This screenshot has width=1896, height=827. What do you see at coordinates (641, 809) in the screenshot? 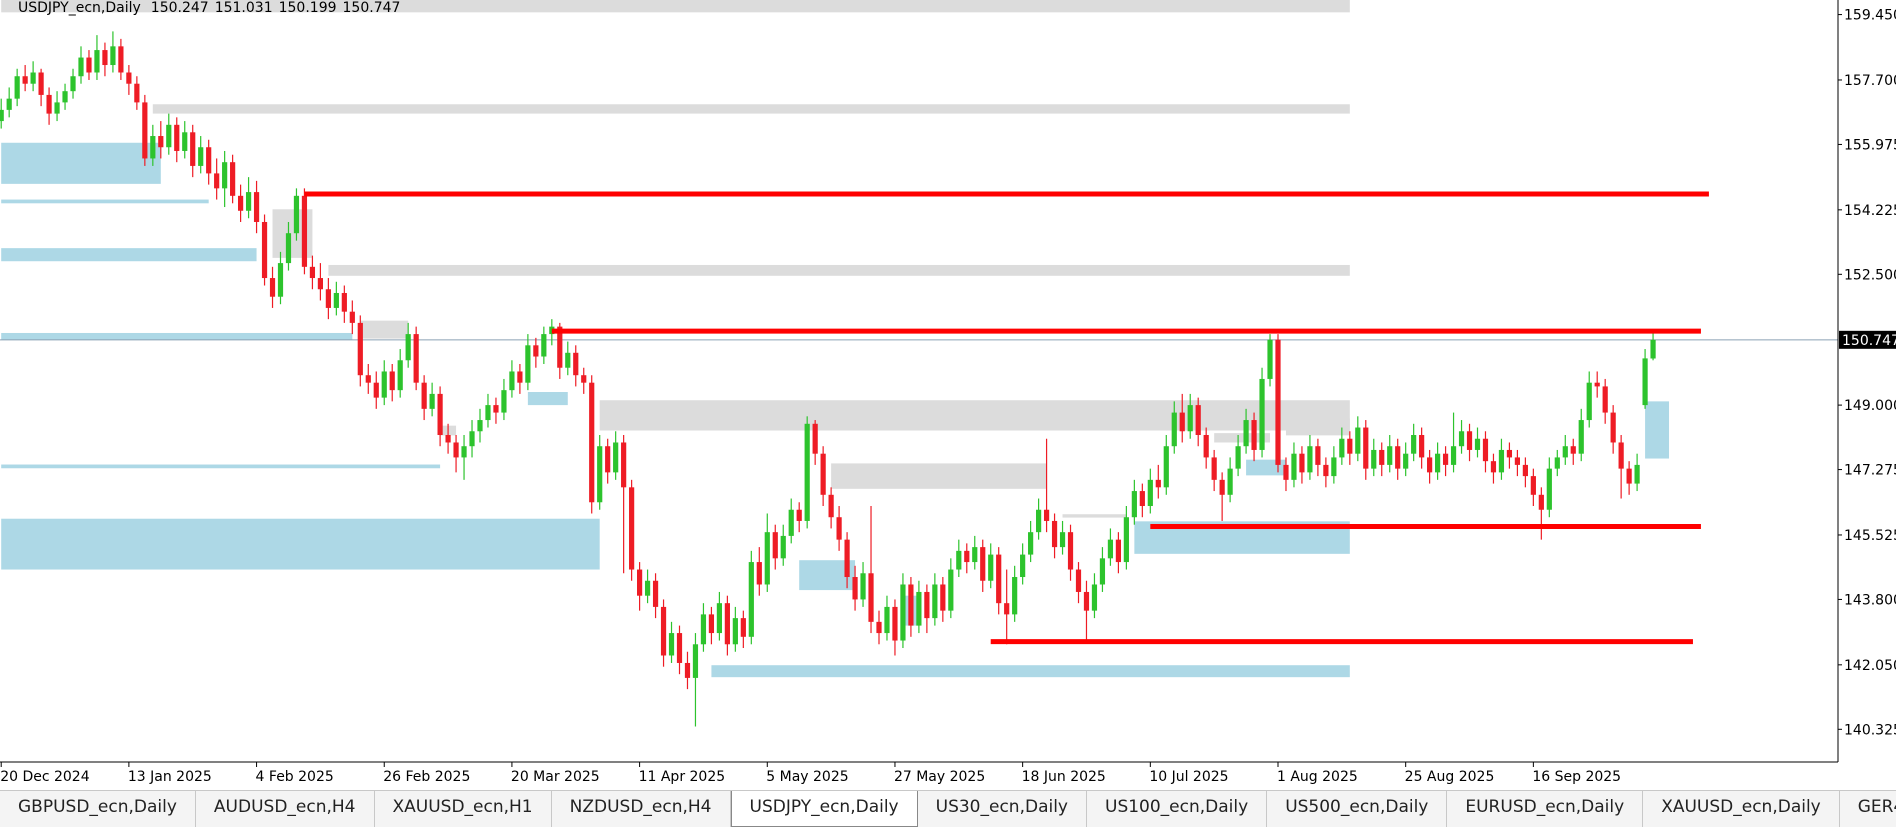
I see `tab: NZDUSD_ecn,H4` at bounding box center [641, 809].